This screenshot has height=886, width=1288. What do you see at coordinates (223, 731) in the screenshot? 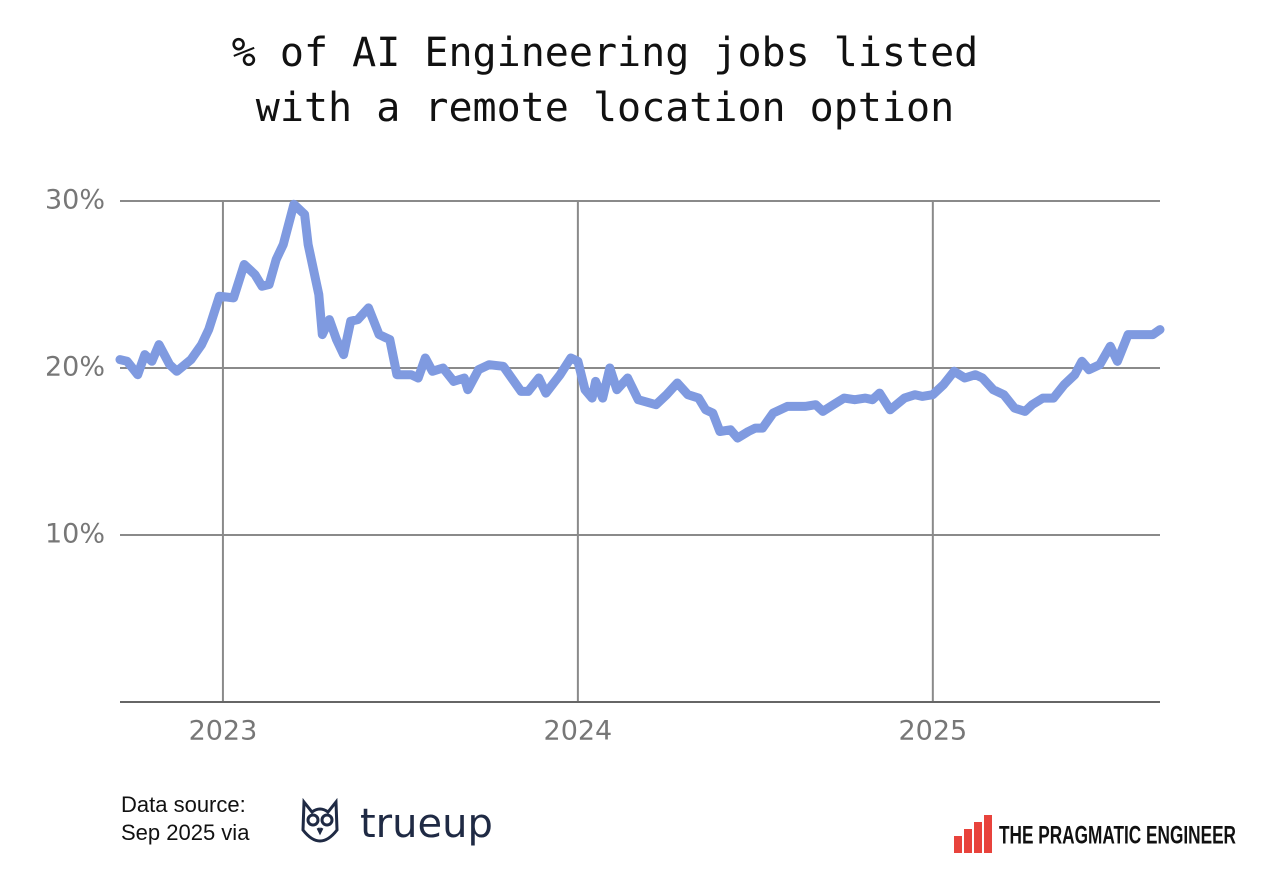
I see `x-tick-label: 2023` at bounding box center [223, 731].